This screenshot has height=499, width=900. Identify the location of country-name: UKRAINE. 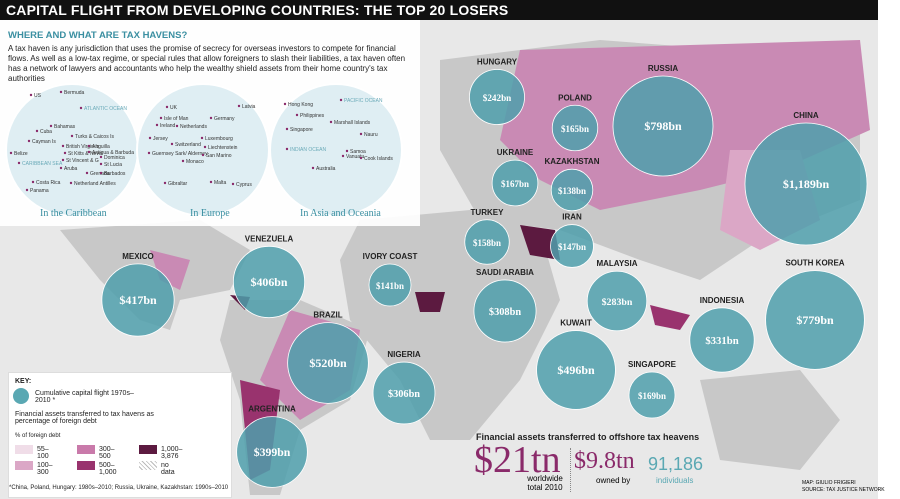
(515, 152).